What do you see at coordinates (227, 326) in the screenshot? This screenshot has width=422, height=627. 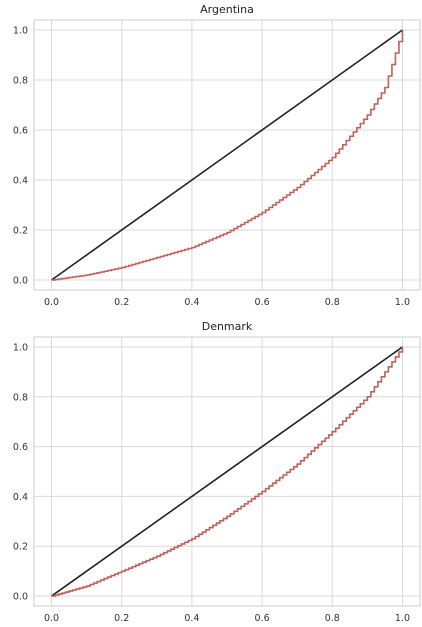 I see `chart-title: Denmark` at bounding box center [227, 326].